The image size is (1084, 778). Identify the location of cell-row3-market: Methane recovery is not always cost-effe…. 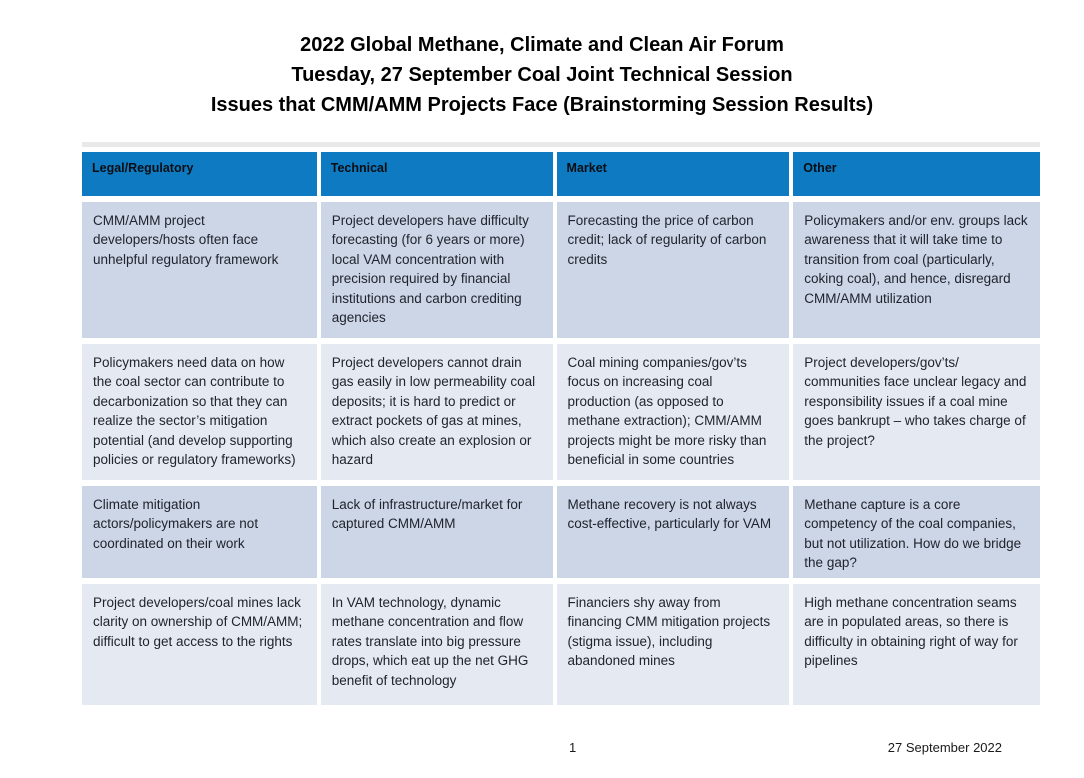
(673, 532).